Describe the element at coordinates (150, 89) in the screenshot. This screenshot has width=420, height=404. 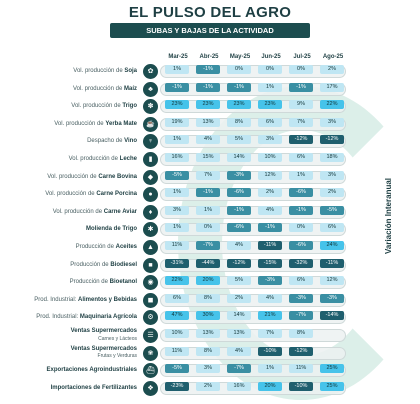
I see `corn-icon: ♣` at that location.